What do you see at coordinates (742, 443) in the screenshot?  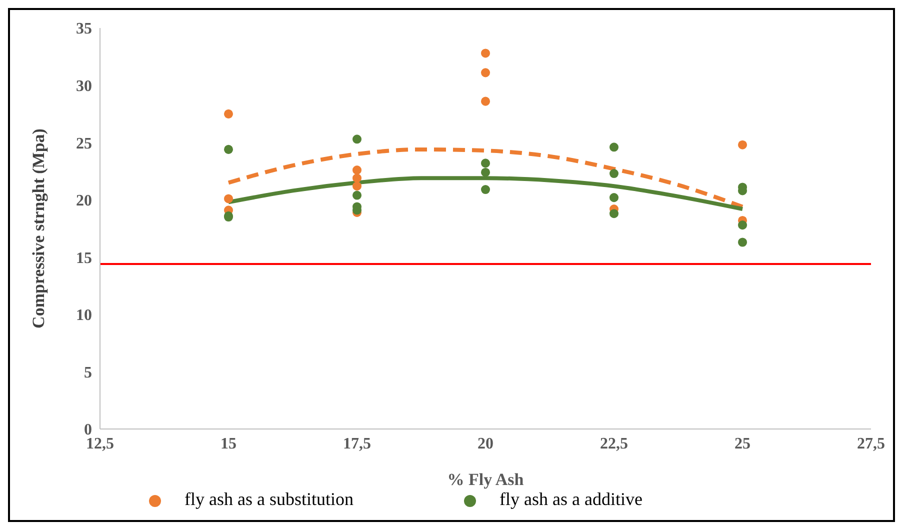 I see `x-tick-label: 25` at bounding box center [742, 443].